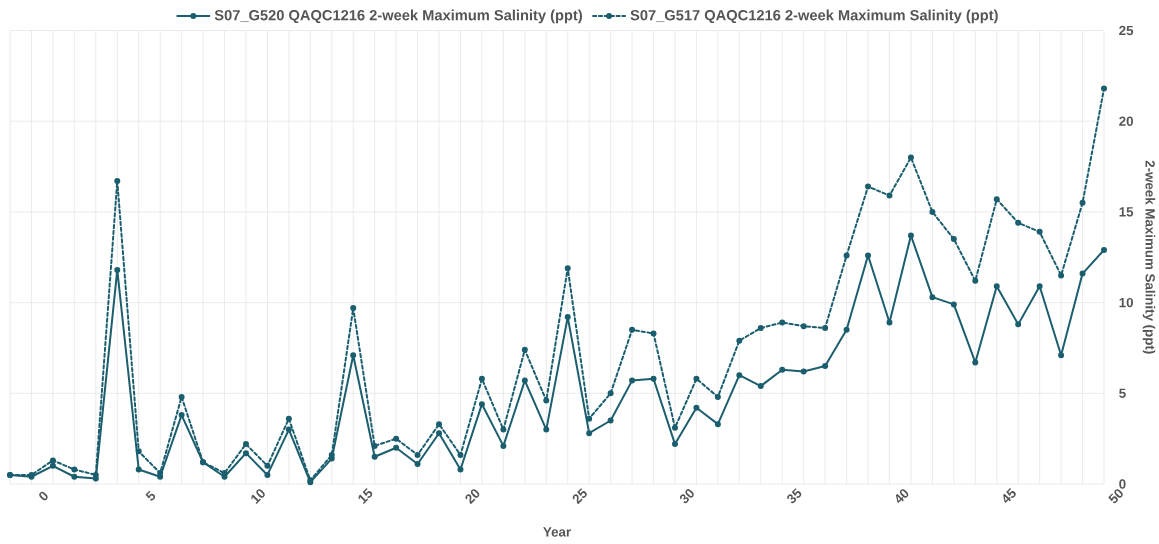 The height and width of the screenshot is (544, 1159). I want to click on x-tick-label: 10, so click(258, 496).